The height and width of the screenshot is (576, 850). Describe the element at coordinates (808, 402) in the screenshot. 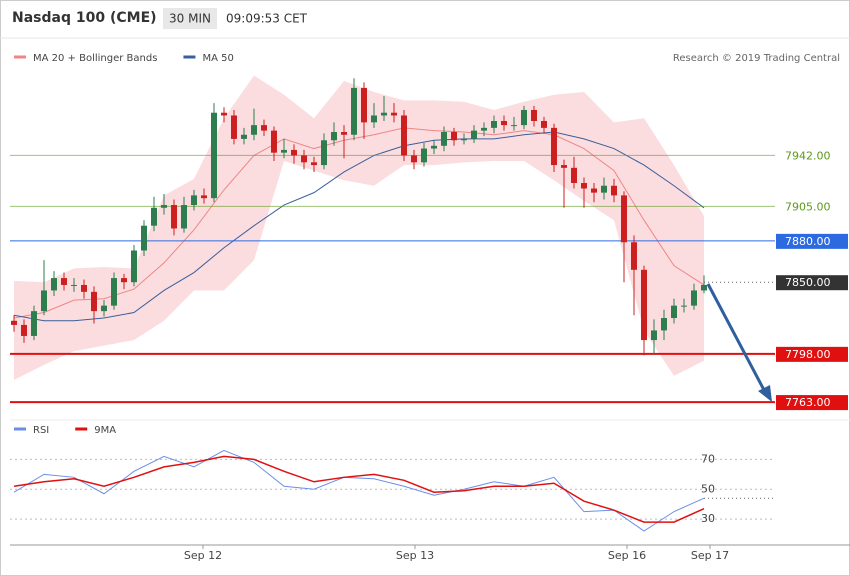

I see `level-label: 7763.00` at that location.